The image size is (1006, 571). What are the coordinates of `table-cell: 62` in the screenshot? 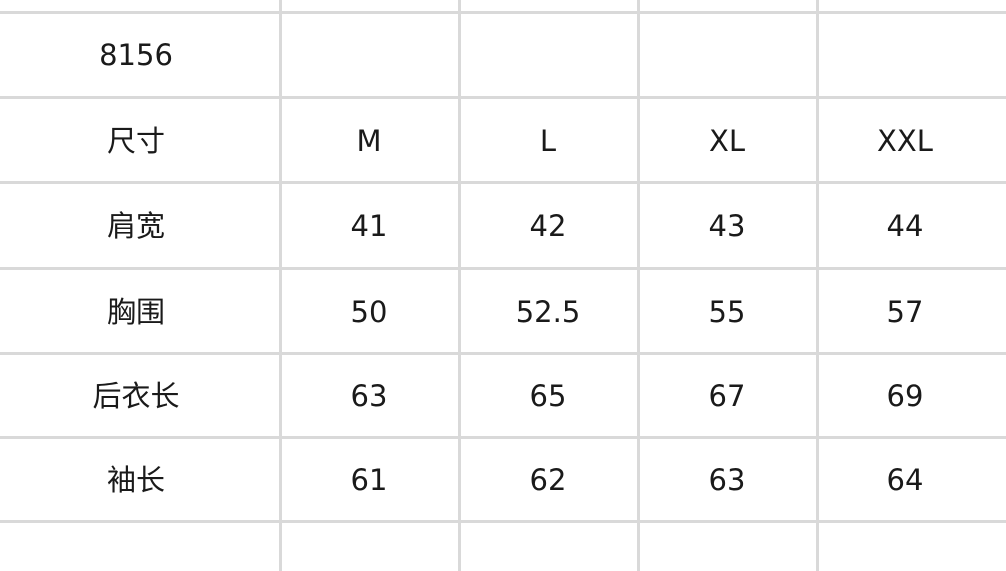 It's located at (548, 480).